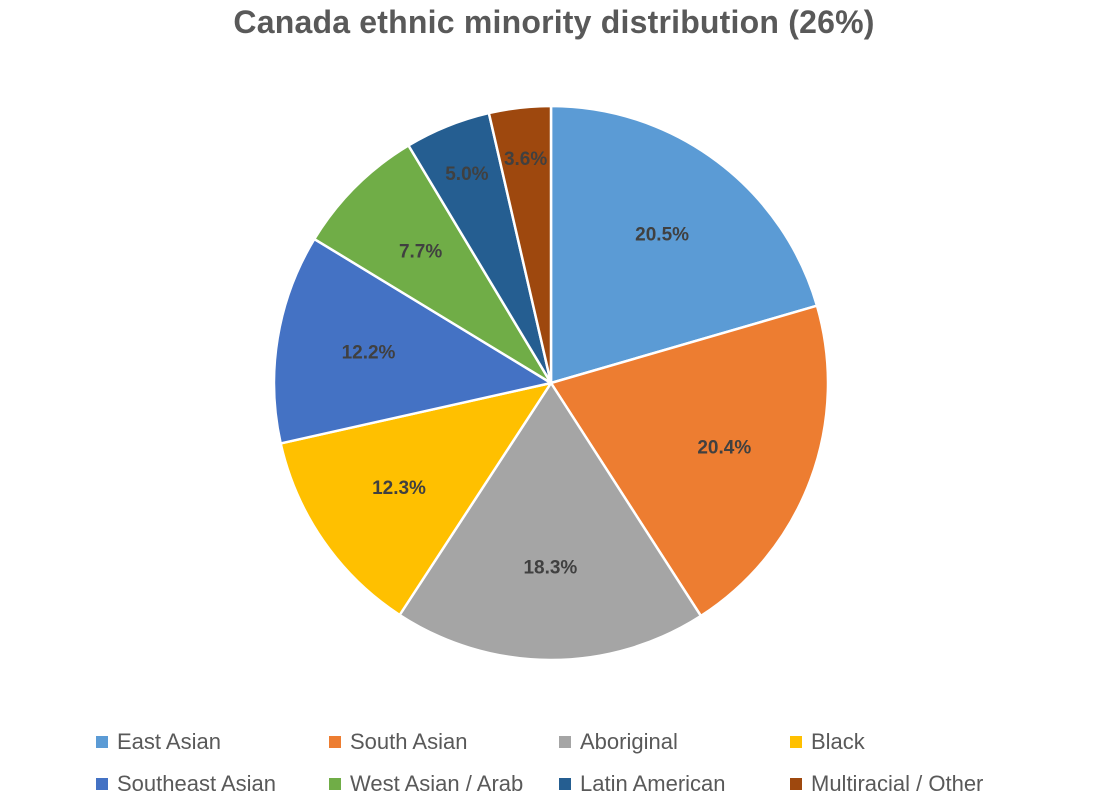 Image resolution: width=1108 pixels, height=808 pixels. I want to click on legend-row: East Asian South Asian Aboriginal Black, so click(576, 745).